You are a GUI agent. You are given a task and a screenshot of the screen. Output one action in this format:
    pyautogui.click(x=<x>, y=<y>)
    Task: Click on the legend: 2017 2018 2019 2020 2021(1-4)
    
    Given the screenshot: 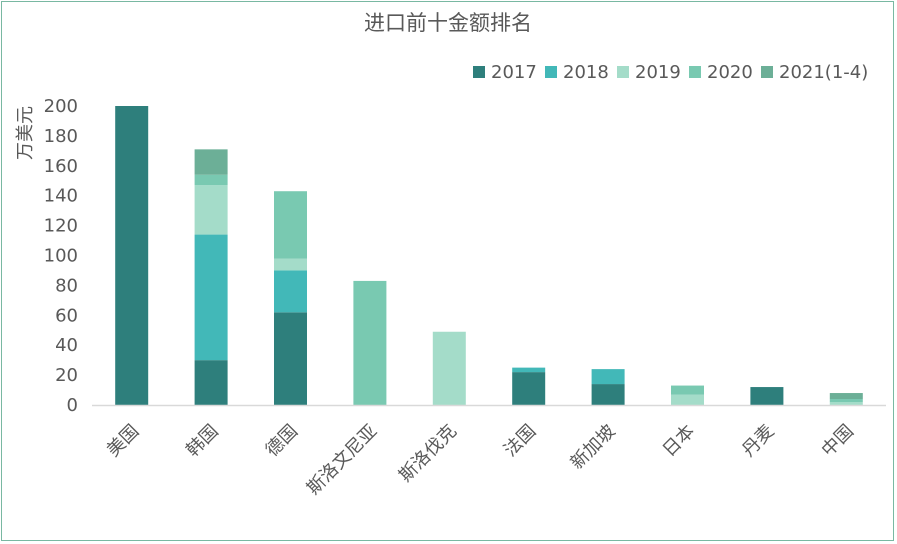 What is the action you would take?
    pyautogui.click(x=670, y=72)
    